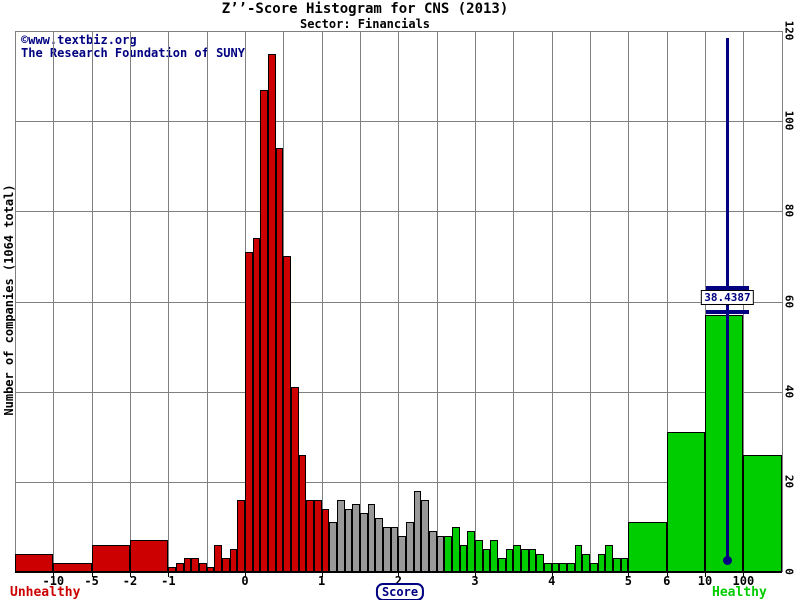 Image resolution: width=800 pixels, height=600 pixels. I want to click on x-axis-tick-label: -1, so click(168, 581).